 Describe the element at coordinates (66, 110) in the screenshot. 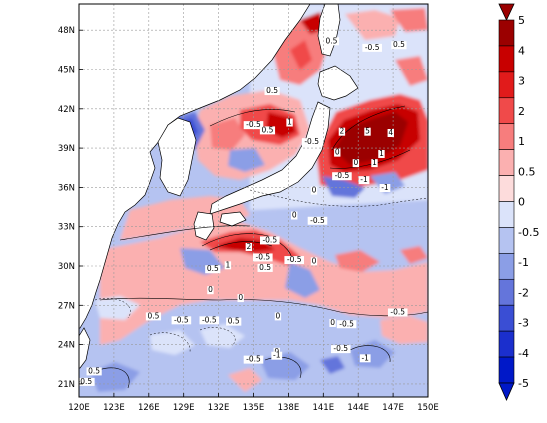

I see `y-tick-label: 42N` at that location.